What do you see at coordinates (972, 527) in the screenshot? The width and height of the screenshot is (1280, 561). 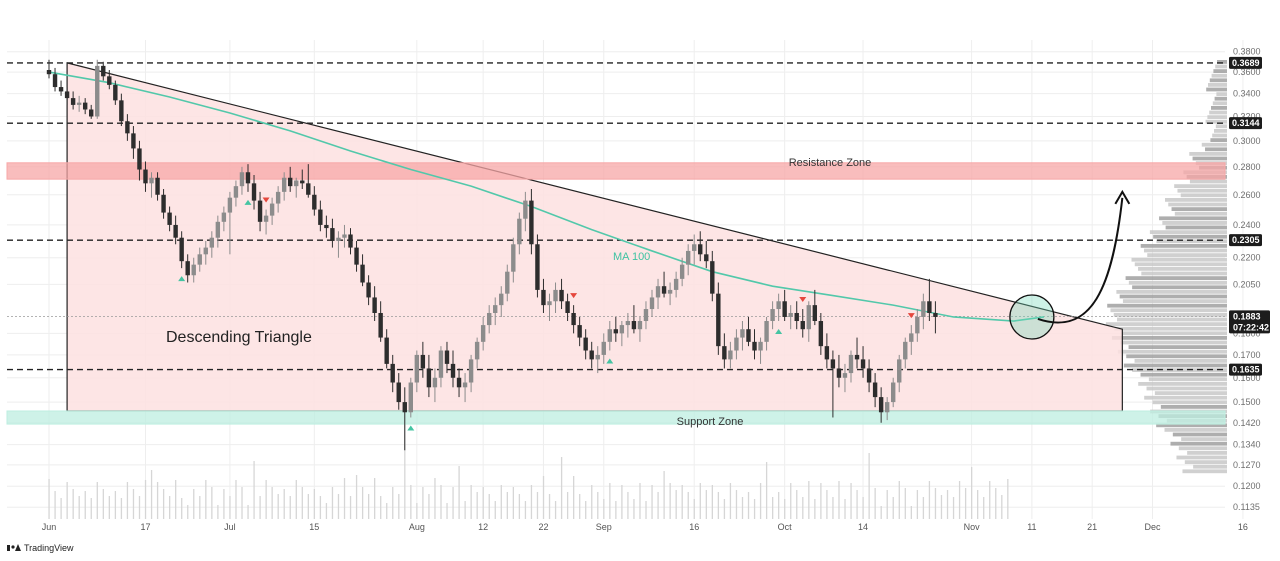 I see `x-tick-label: Nov` at bounding box center [972, 527].